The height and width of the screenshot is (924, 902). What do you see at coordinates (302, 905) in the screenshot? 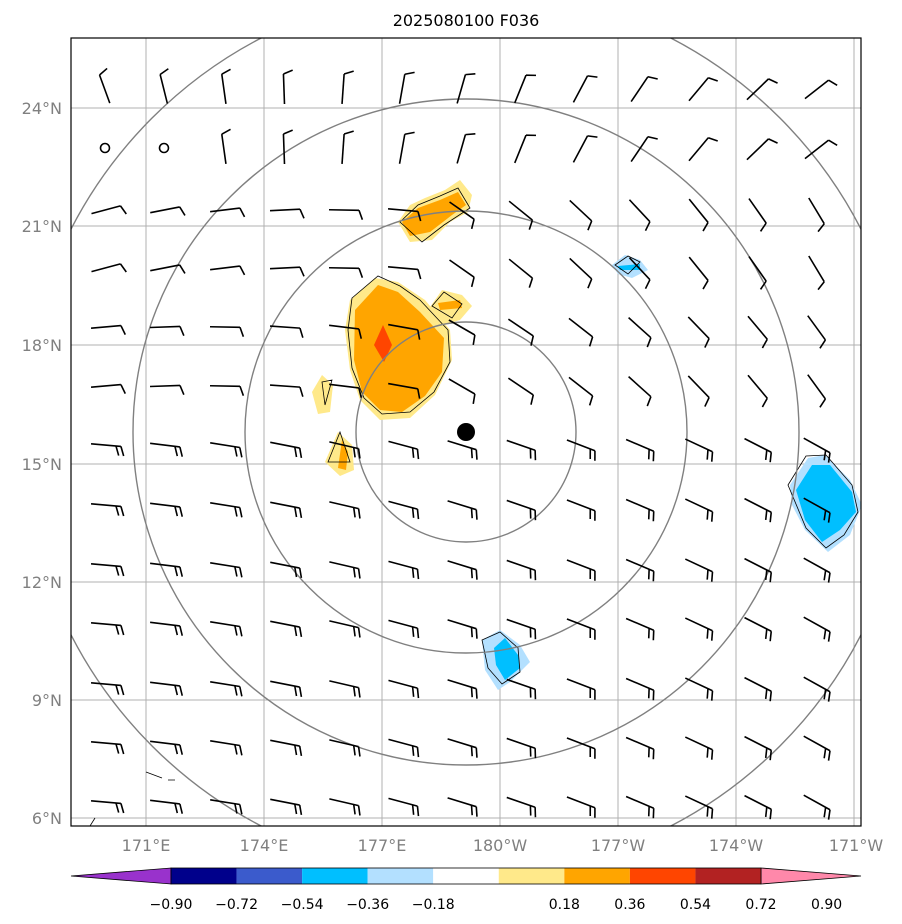
I see `colorbar-label: −0.54` at bounding box center [302, 905].